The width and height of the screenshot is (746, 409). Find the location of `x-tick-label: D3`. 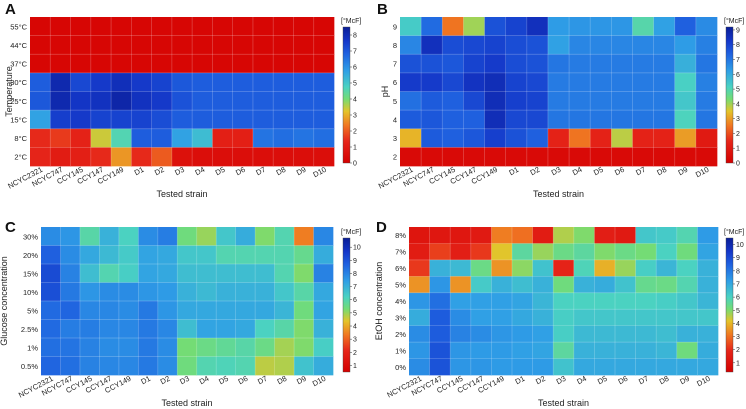

x-tick-label: D3 is located at coordinates (179, 171).